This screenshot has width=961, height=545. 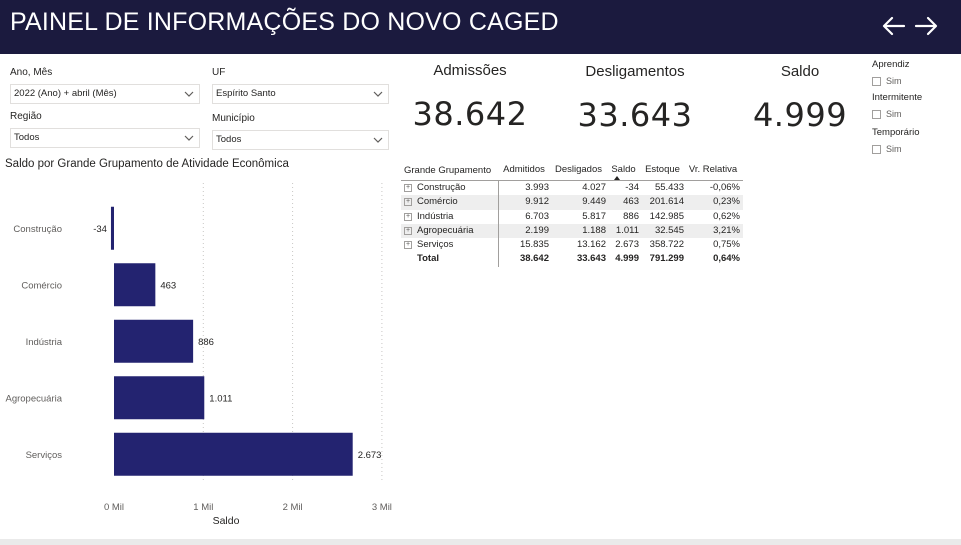 I want to click on slicer-municipio: Município Todos, so click(x=300, y=131).